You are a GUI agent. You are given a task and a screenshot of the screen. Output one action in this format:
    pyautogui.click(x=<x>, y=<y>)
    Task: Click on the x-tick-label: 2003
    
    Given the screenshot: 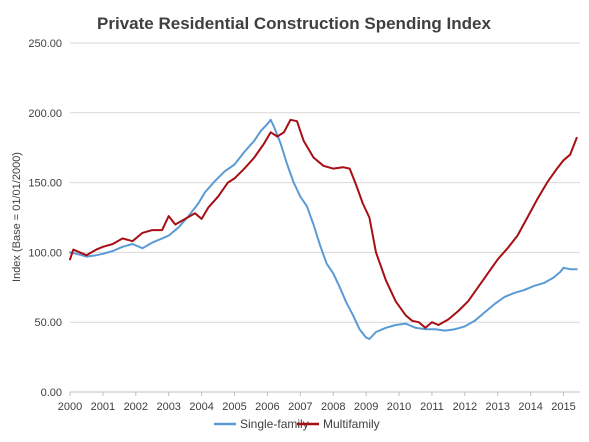 What is the action you would take?
    pyautogui.click(x=168, y=407)
    